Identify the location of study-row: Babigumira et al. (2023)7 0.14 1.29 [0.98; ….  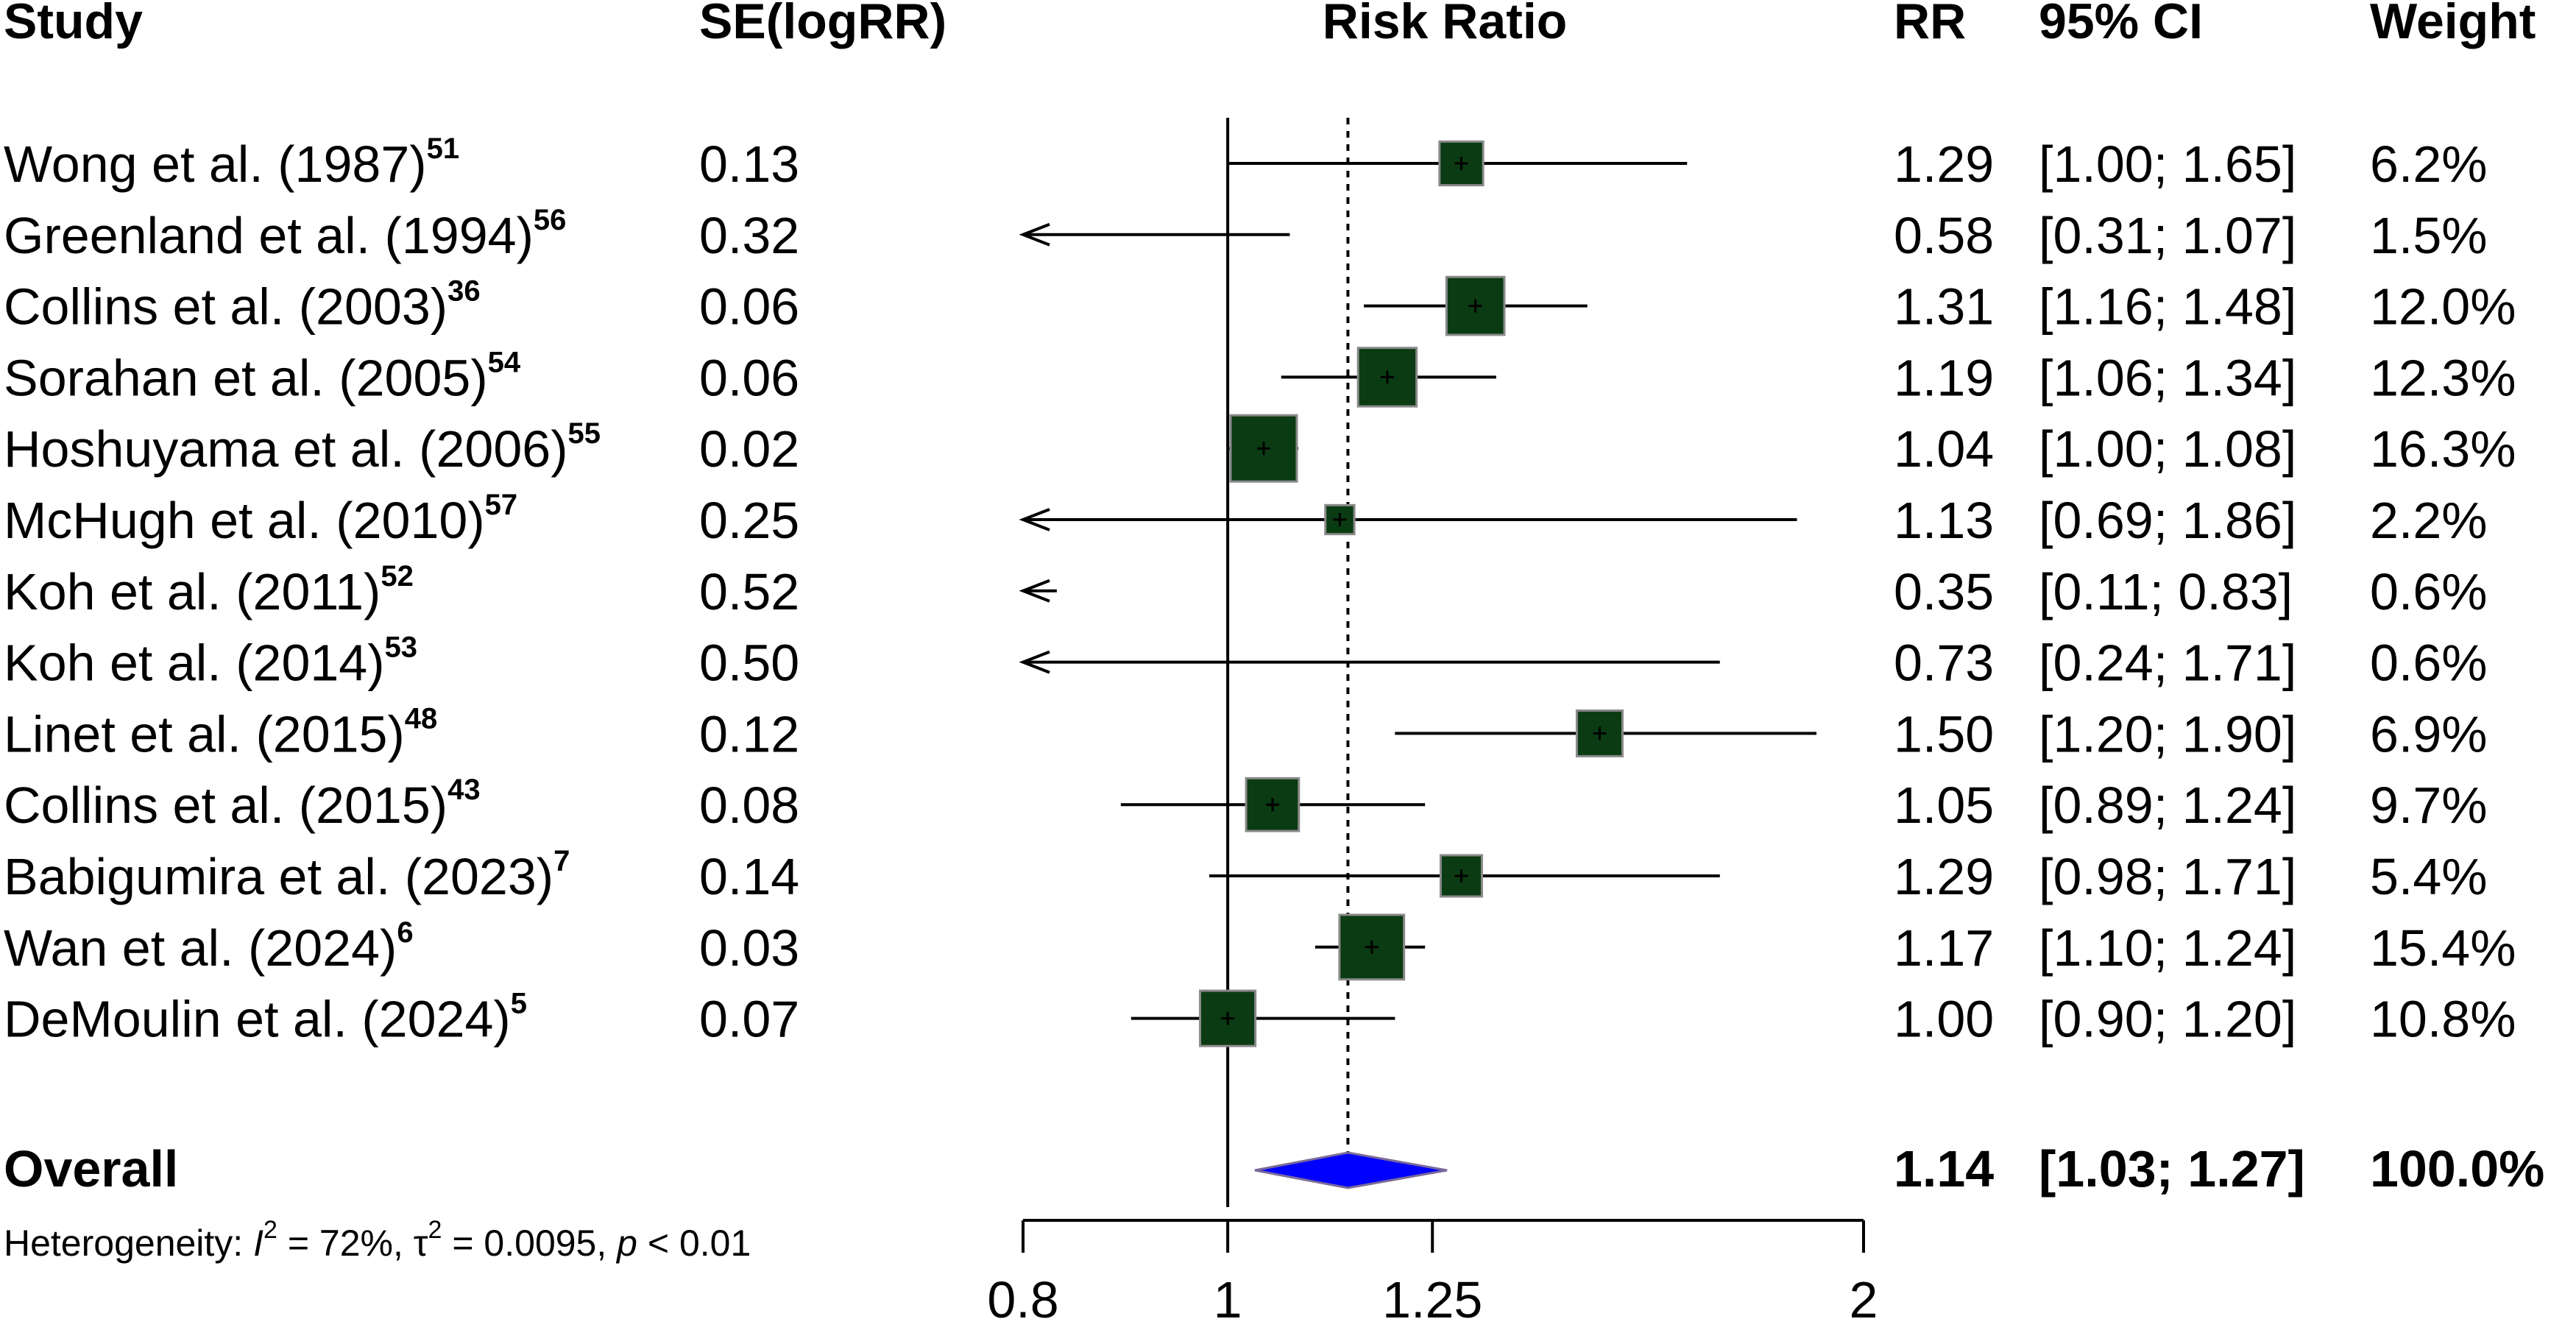
(1246, 875).